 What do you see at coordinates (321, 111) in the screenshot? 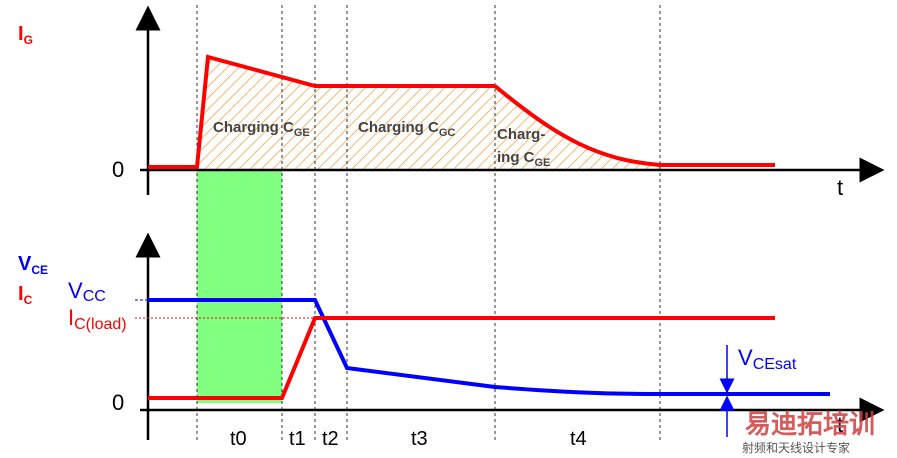
I see `ig-curve` at bounding box center [321, 111].